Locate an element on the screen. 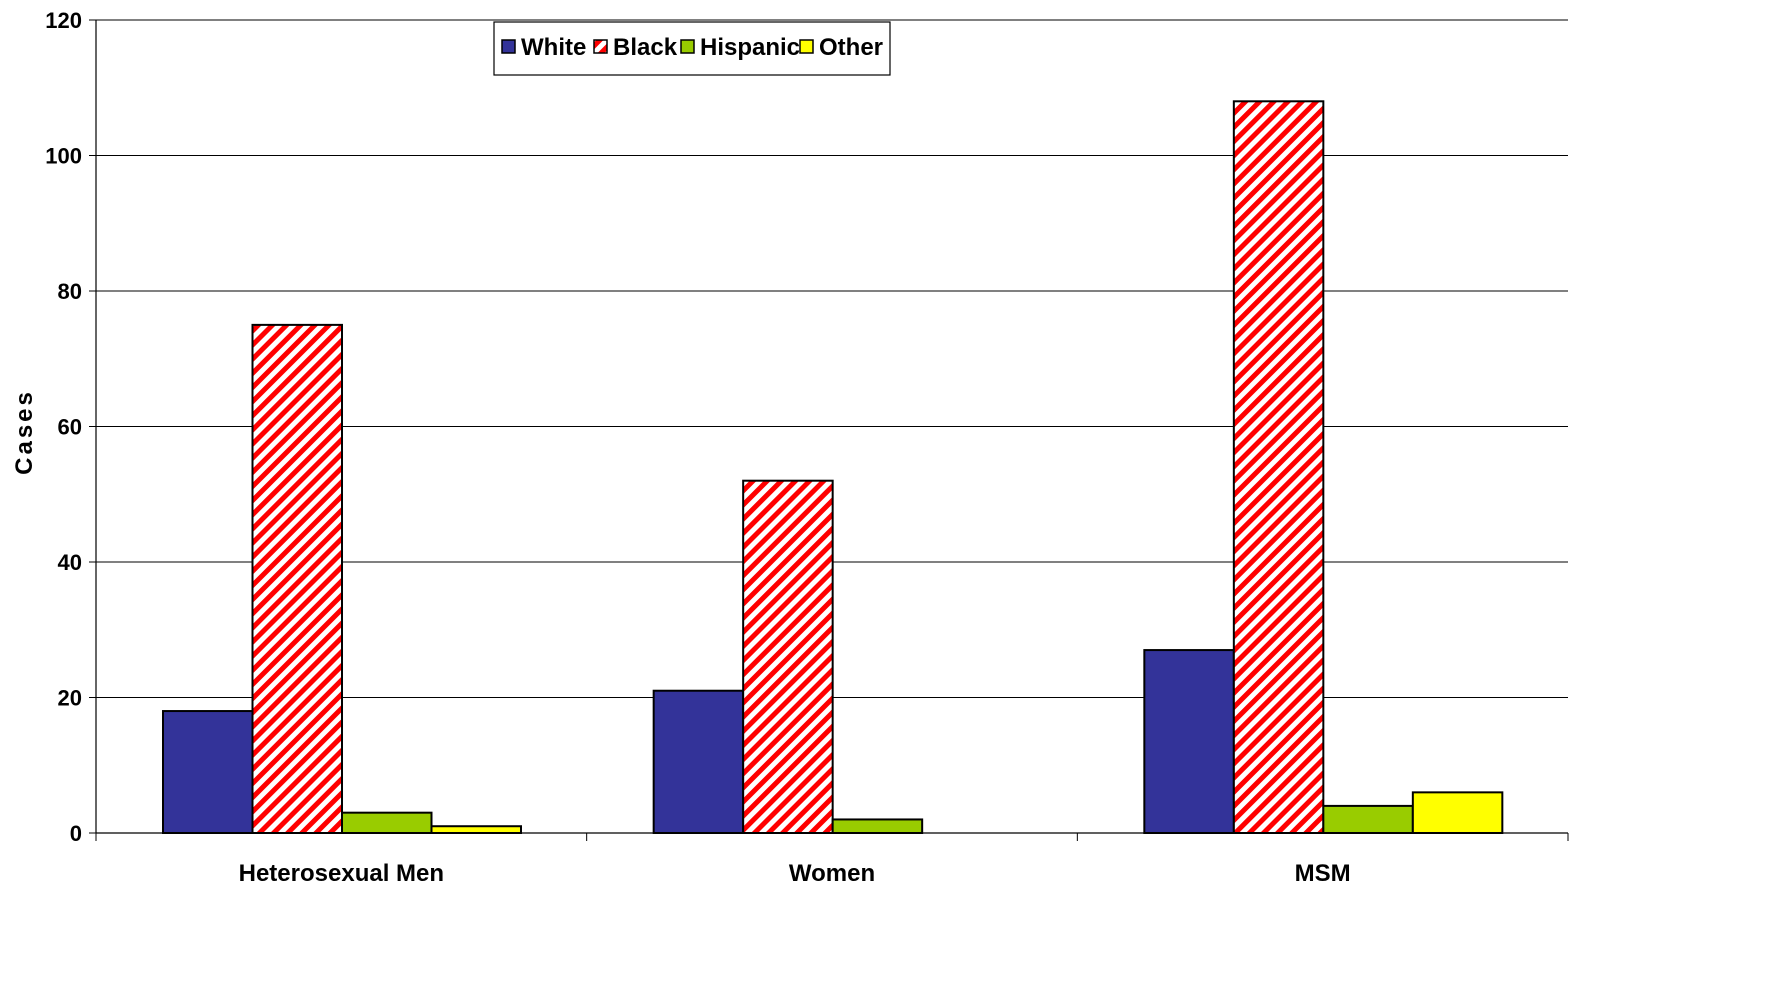 The width and height of the screenshot is (1773, 1008). x-category-label: MSM is located at coordinates (1323, 873).